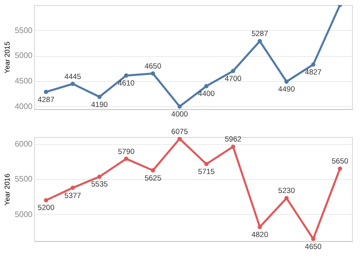 This screenshot has height=260, width=360. Describe the element at coordinates (24, 106) in the screenshot. I see `y-tick-label: 4000` at that location.